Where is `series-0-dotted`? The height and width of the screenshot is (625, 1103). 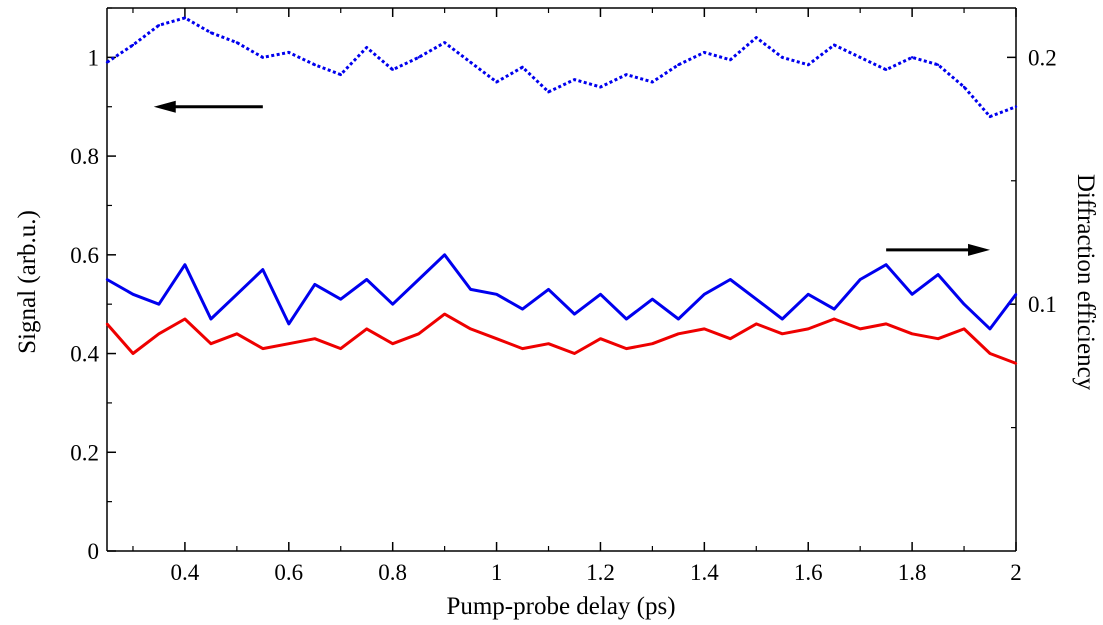 series-0-dotted is located at coordinates (561, 67).